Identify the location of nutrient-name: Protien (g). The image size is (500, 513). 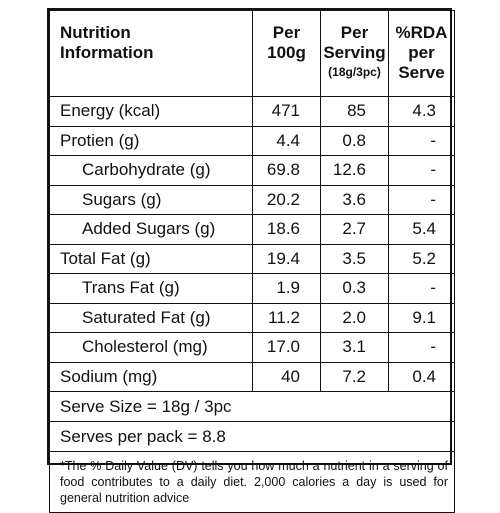
(151, 140).